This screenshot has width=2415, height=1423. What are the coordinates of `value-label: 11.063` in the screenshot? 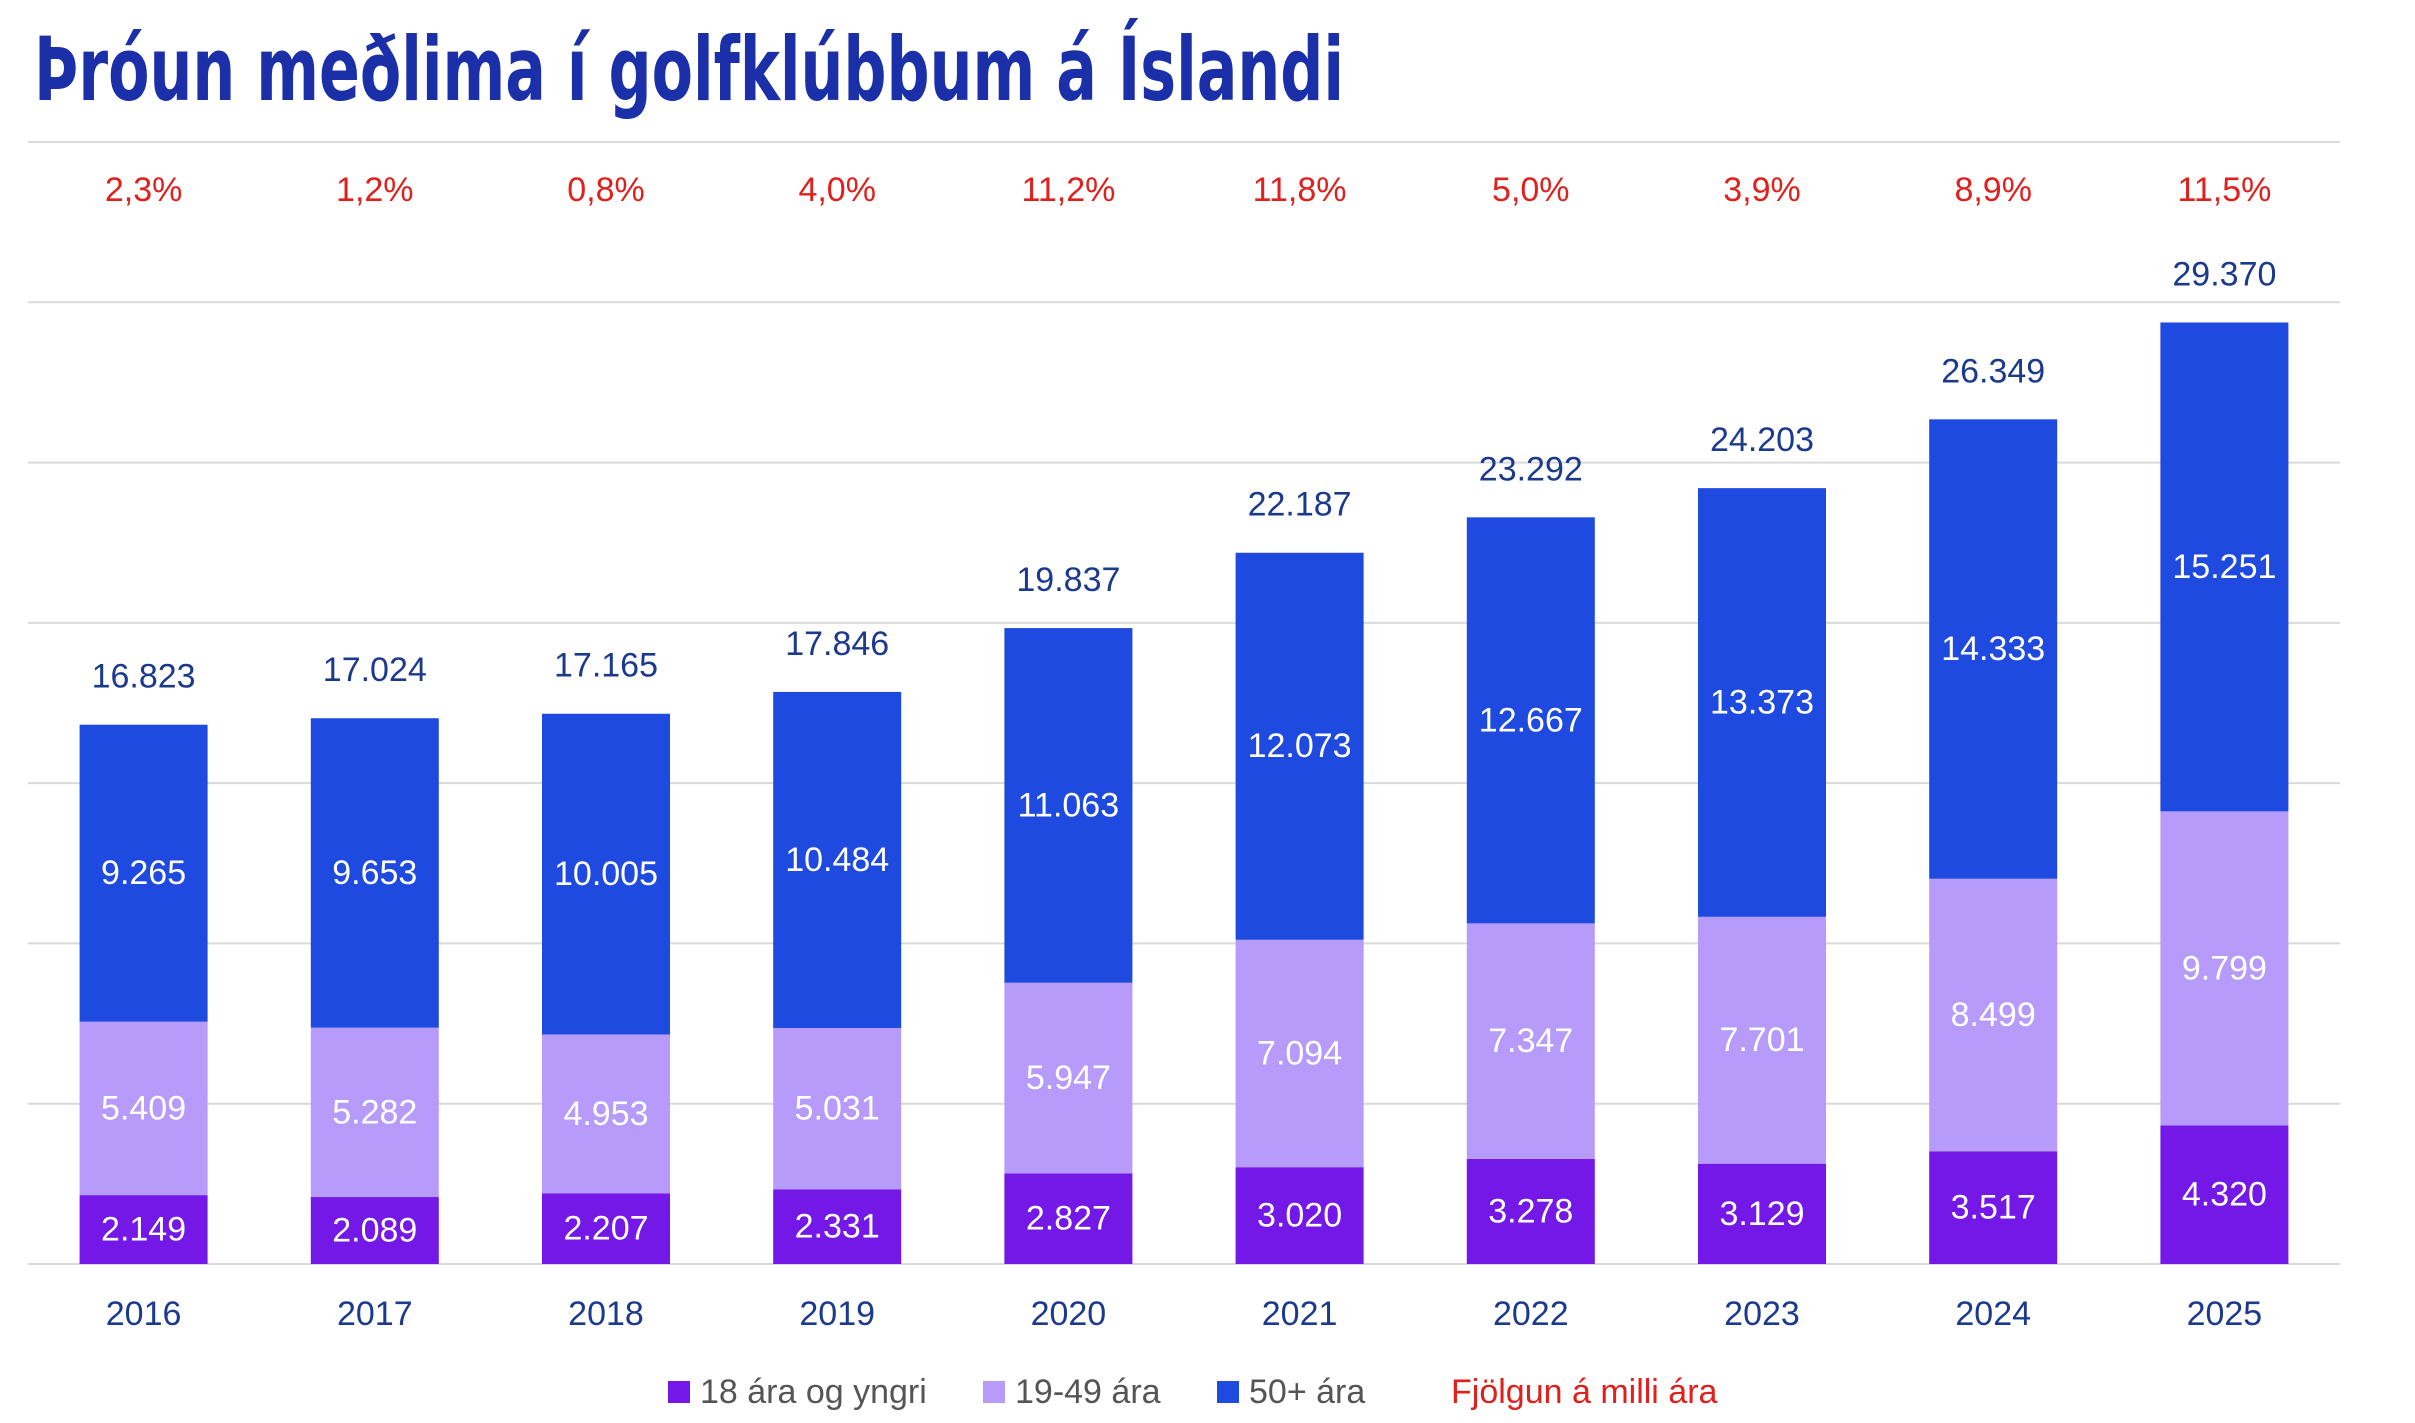 It's located at (1068, 805).